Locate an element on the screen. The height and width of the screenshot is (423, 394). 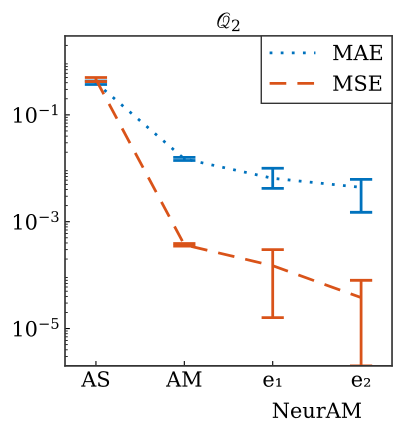
x-tick-label: e₁ is located at coordinates (272, 381).